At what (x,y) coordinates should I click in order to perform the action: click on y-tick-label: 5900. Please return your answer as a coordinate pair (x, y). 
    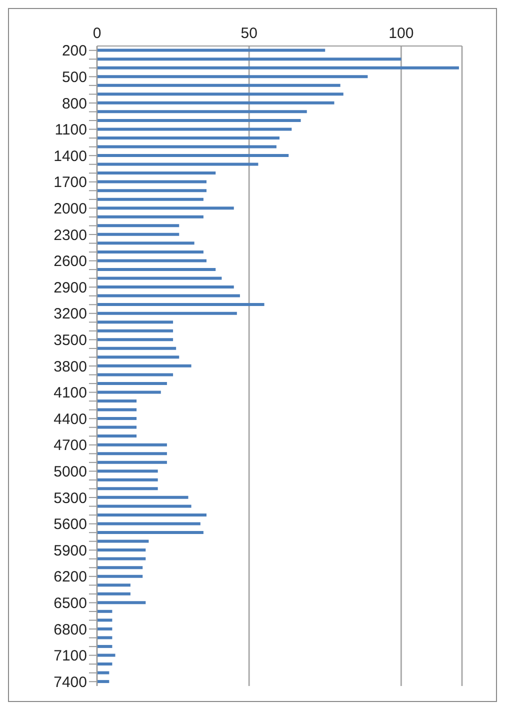
    Looking at the image, I should click on (70, 551).